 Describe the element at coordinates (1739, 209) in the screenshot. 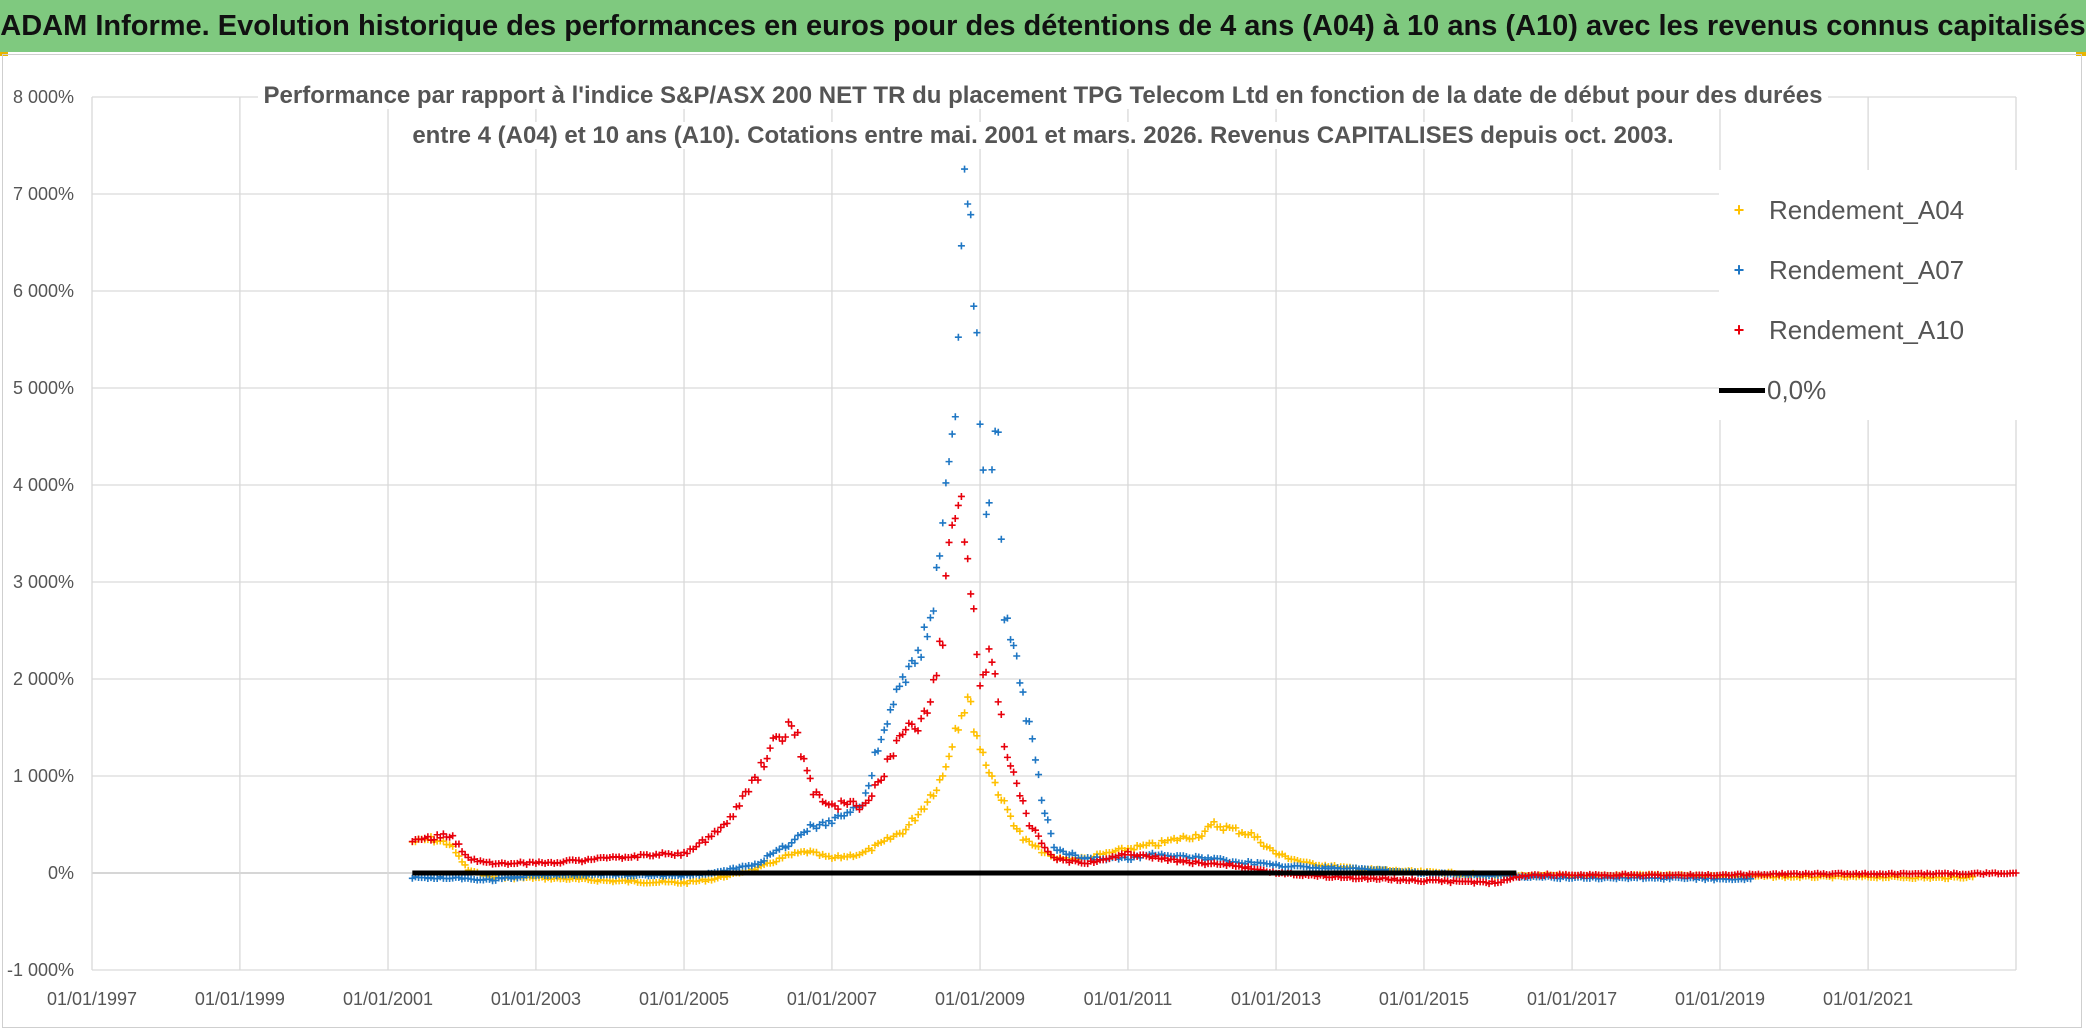

I see `legend-marker-a04: +` at that location.